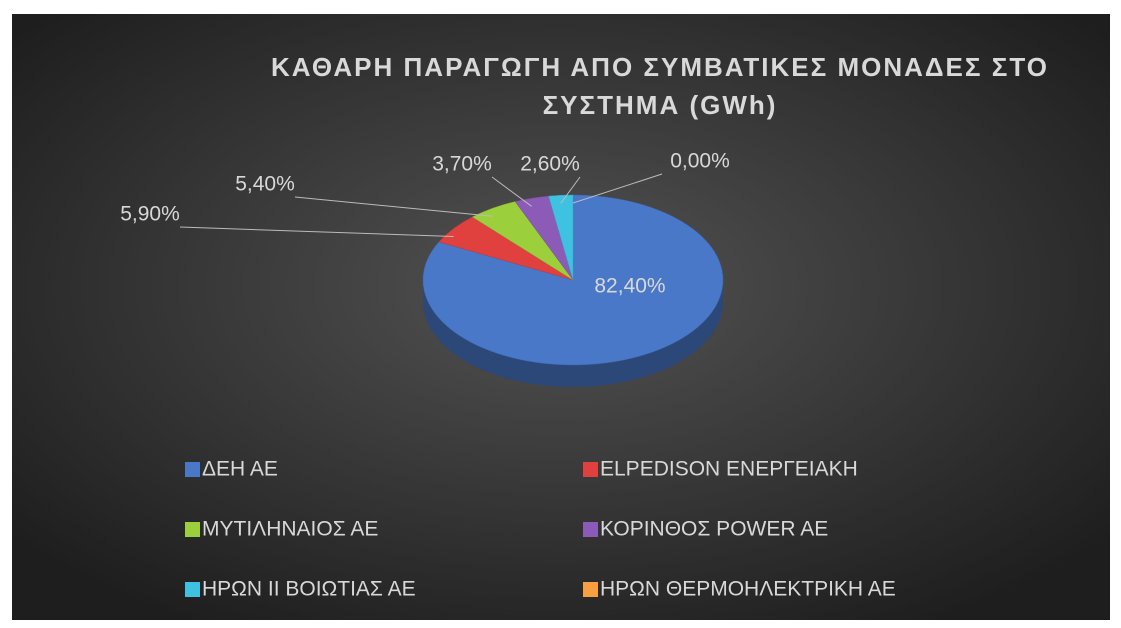 The height and width of the screenshot is (628, 1121). I want to click on data-label: 2,60%, so click(550, 164).